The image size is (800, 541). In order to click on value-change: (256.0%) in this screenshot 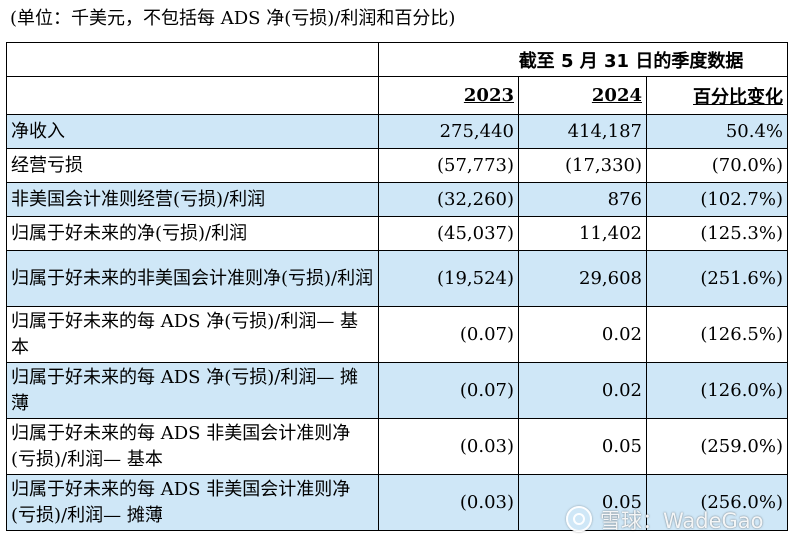, I will do `click(717, 502)`.